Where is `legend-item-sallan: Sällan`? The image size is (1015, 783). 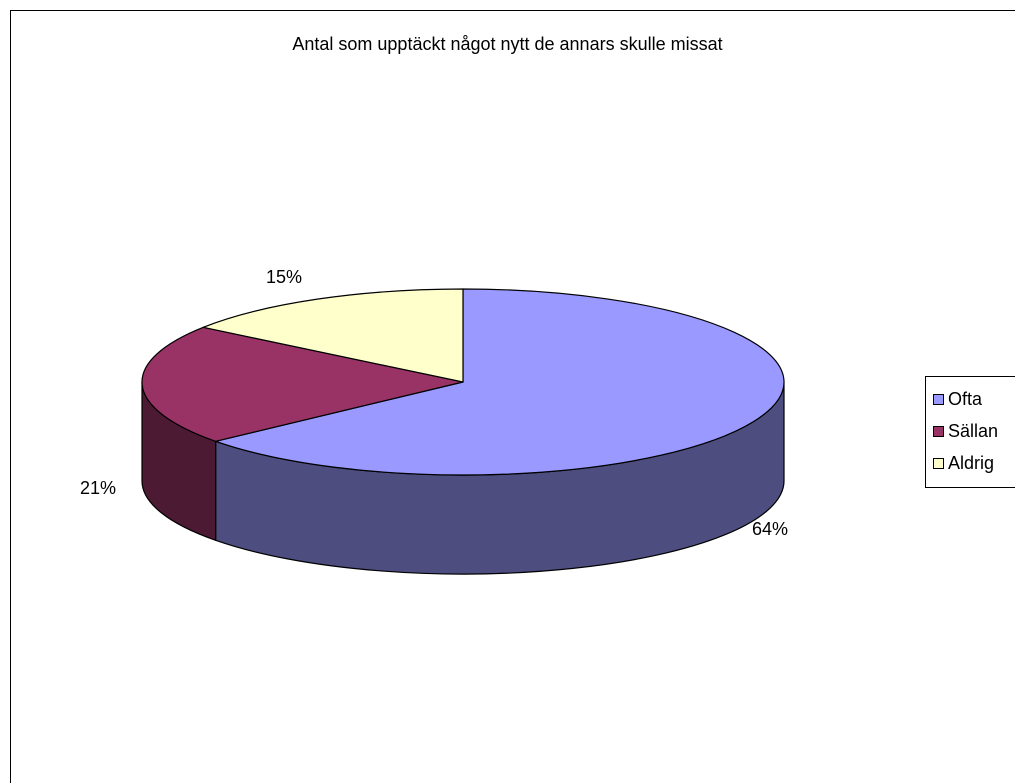 legend-item-sallan: Sällan is located at coordinates (965, 431).